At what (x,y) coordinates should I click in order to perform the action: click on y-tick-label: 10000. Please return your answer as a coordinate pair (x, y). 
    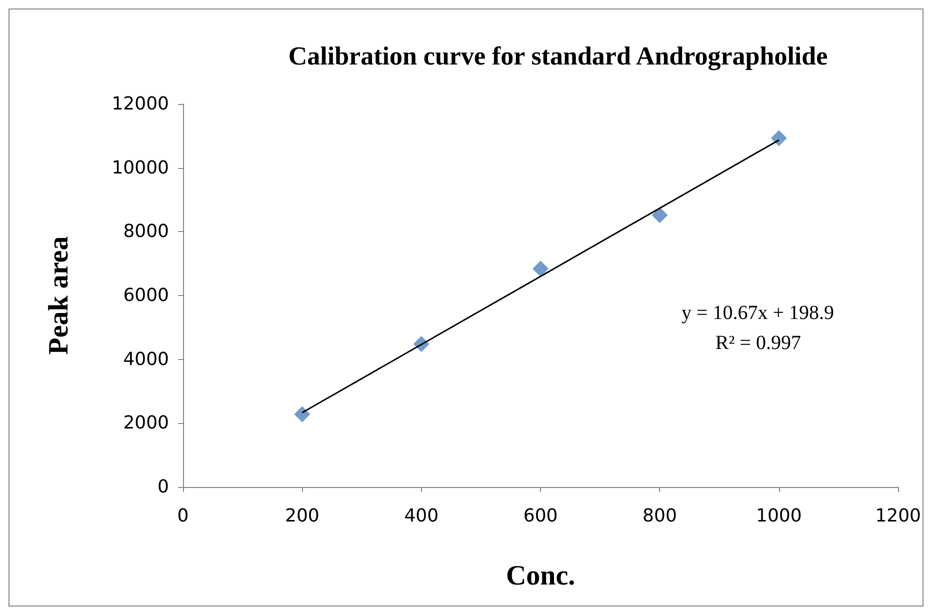
    Looking at the image, I should click on (140, 167).